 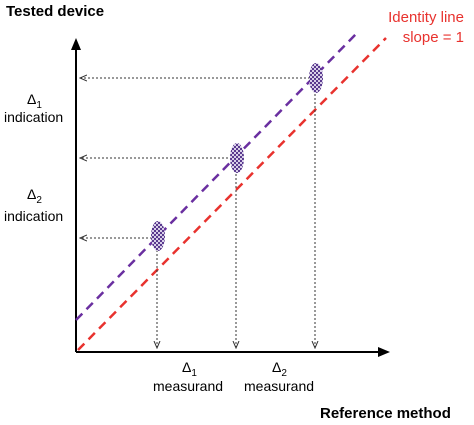 What do you see at coordinates (385, 413) in the screenshot?
I see `x-axis-title: Reference method` at bounding box center [385, 413].